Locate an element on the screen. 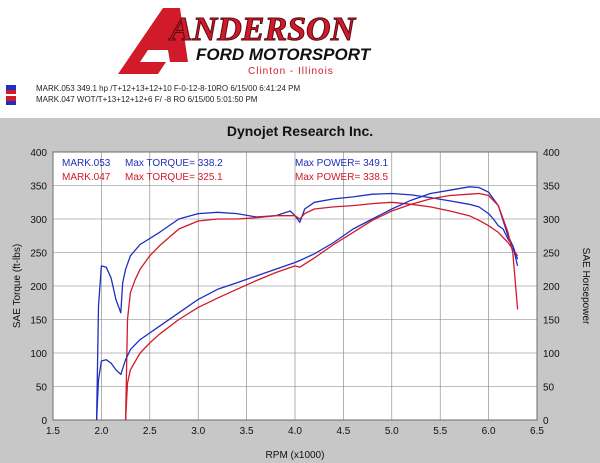  x-tick-label-3: 3.0 is located at coordinates (198, 431).